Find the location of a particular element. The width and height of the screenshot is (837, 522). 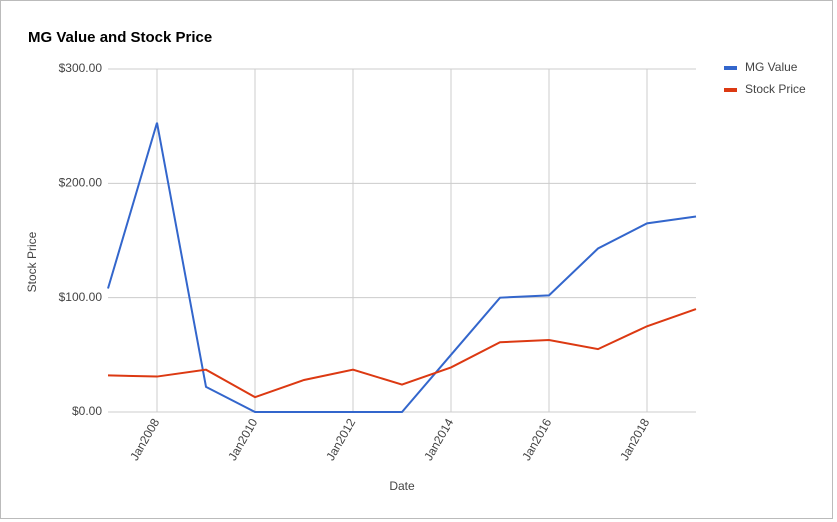

chart-title: MG Value and Stock Price is located at coordinates (120, 37).